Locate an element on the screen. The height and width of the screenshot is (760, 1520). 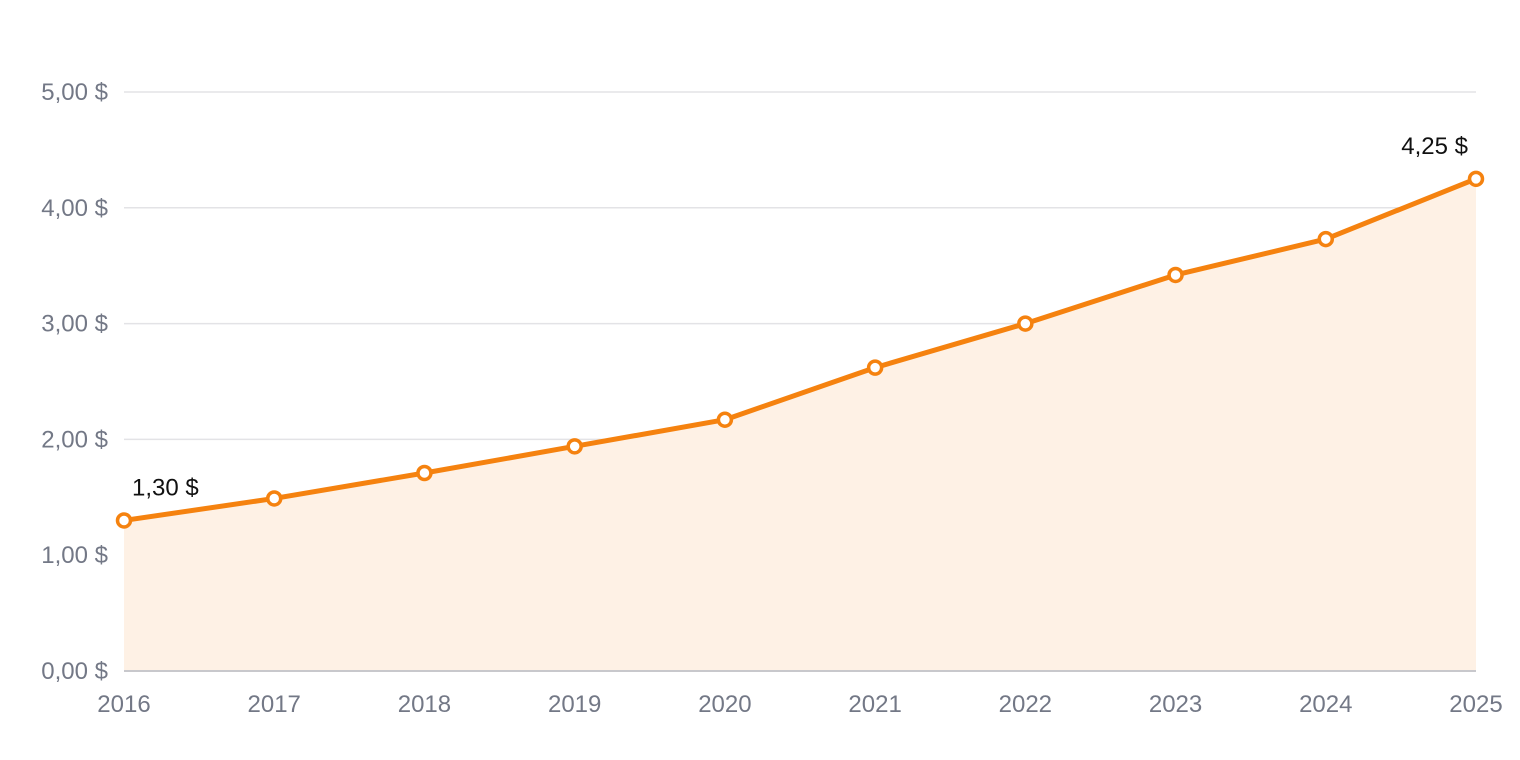
x-tick-label: 2021 is located at coordinates (874, 704).